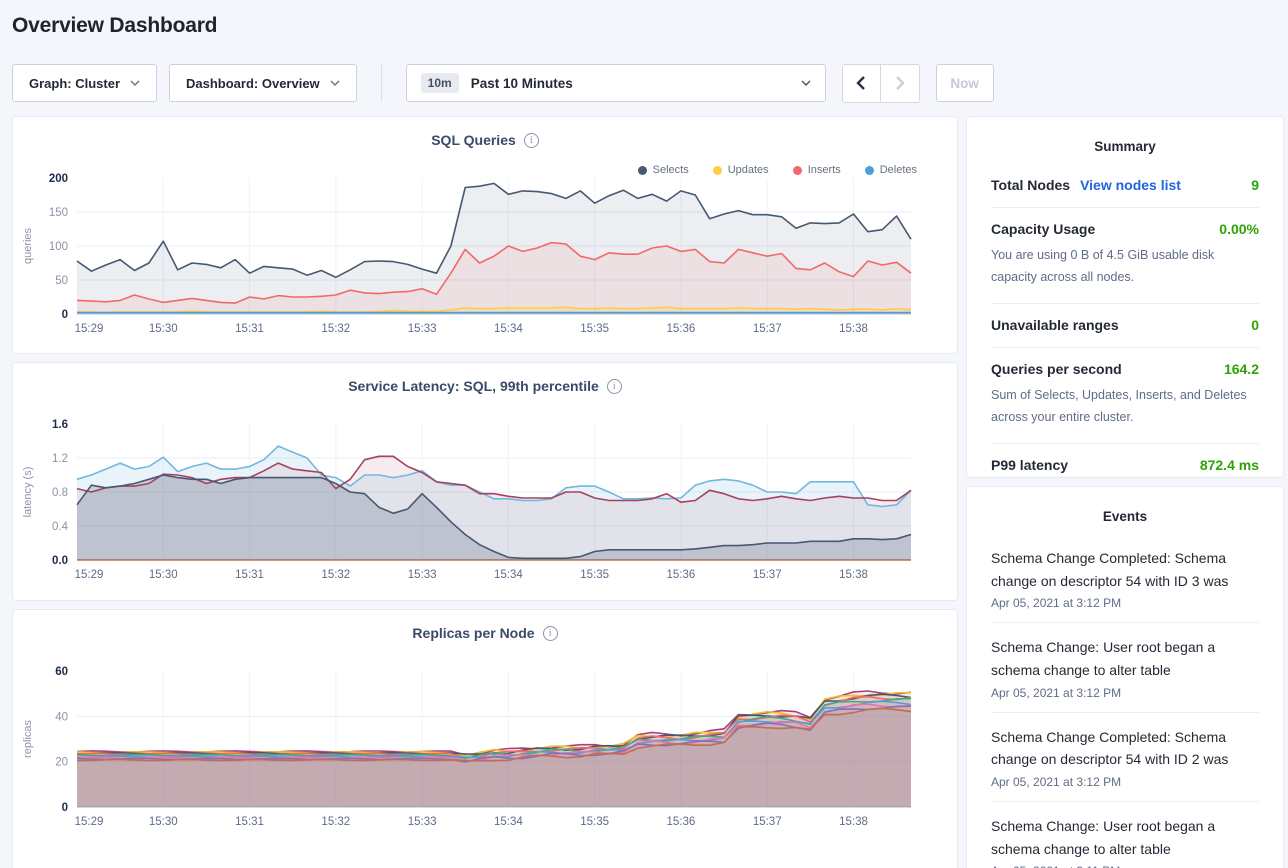 The width and height of the screenshot is (1288, 868). Describe the element at coordinates (28, 492) in the screenshot. I see `svg-text: latency (s)` at that location.